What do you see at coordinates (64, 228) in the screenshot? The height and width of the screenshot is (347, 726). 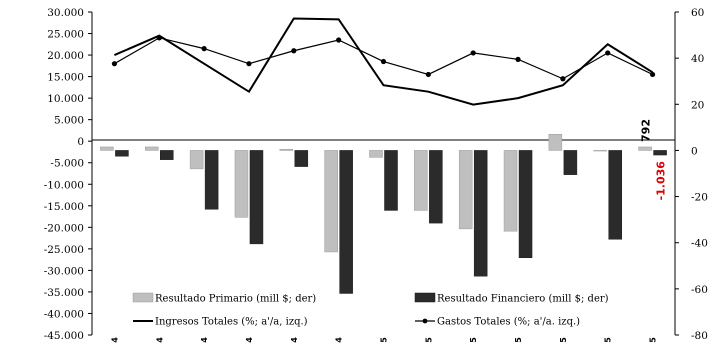 I see `left-tick-label: -20.000` at bounding box center [64, 228].